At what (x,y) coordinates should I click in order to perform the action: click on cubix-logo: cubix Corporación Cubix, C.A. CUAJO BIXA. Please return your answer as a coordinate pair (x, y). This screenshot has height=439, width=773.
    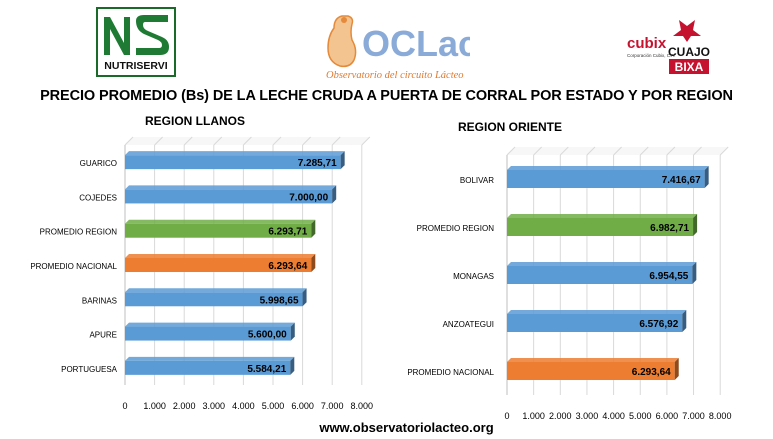
    Looking at the image, I should click on (669, 46).